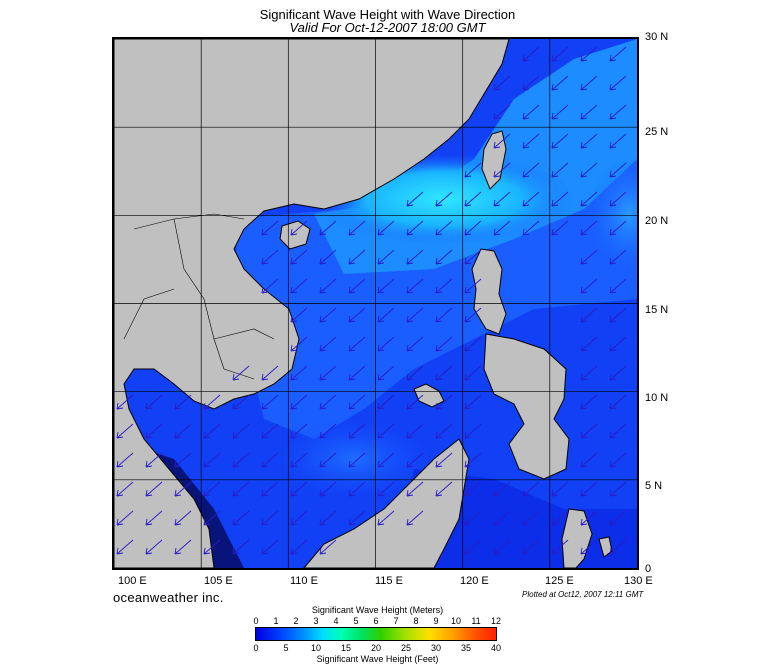 This screenshot has width=775, height=665. Describe the element at coordinates (276, 621) in the screenshot. I see `colorbar-meter-tick: 1` at that location.